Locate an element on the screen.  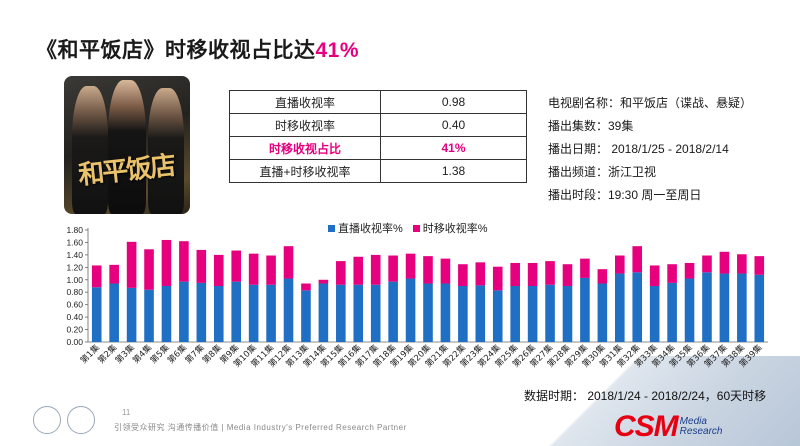
csm-logo: CSM Media Research is located at coordinates (668, 426).